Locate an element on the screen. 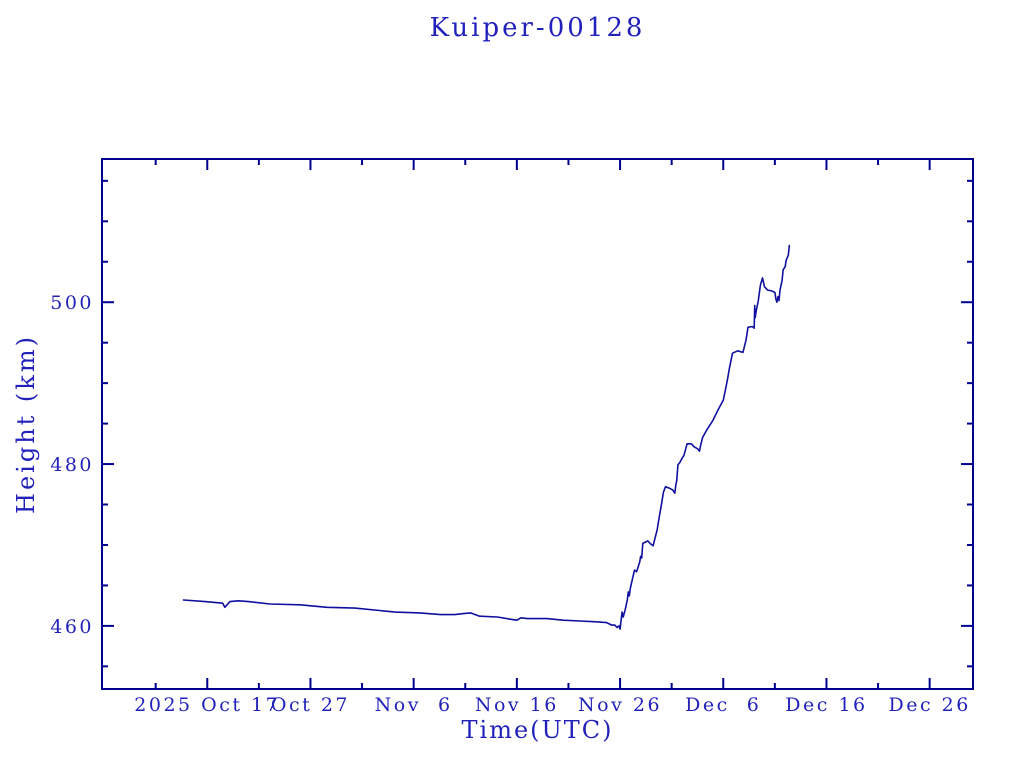 Image resolution: width=1024 pixels, height=768 pixels. chart-title: Kuiper-00128 is located at coordinates (537, 28).